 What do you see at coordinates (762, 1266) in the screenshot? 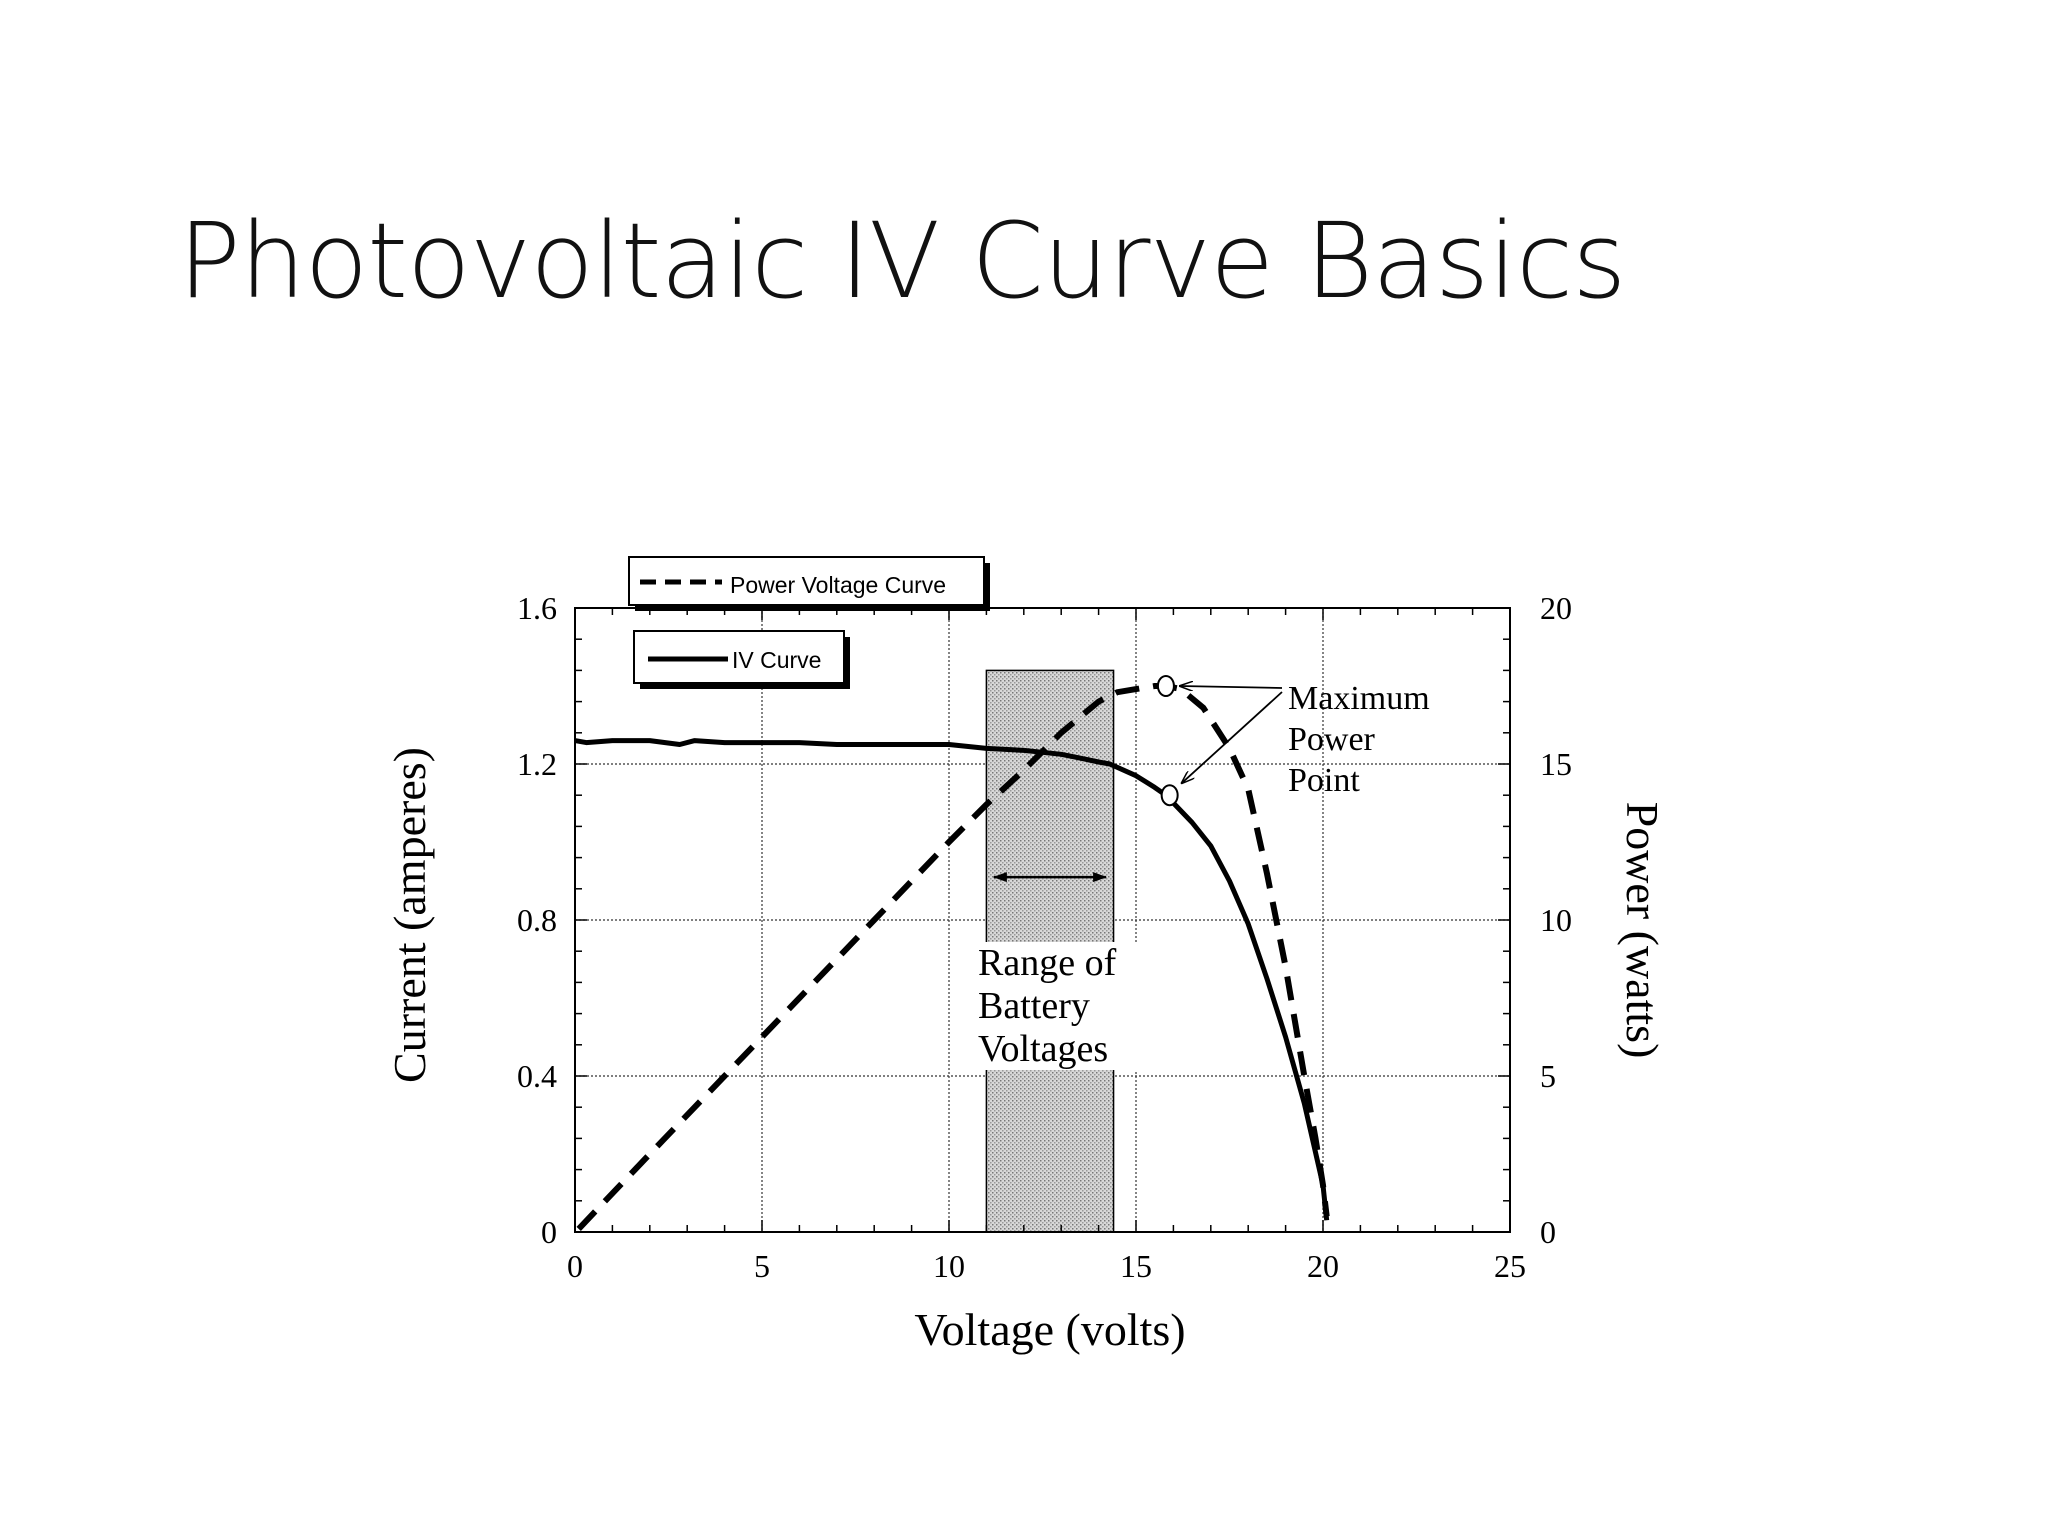
I see `x-tick-label: 5` at bounding box center [762, 1266].